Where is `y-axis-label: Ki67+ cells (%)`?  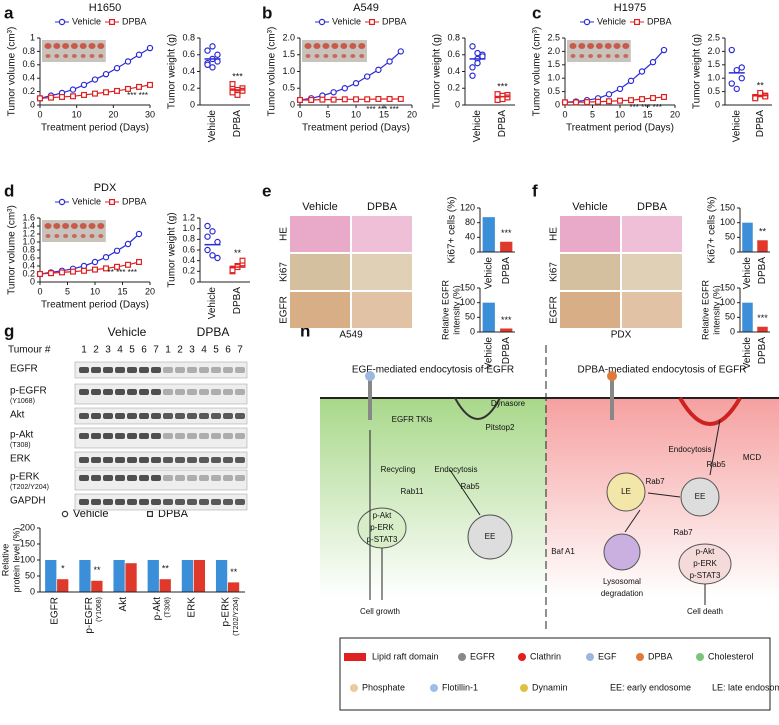
y-axis-label: Ki67+ cells (%) is located at coordinates (452, 230).